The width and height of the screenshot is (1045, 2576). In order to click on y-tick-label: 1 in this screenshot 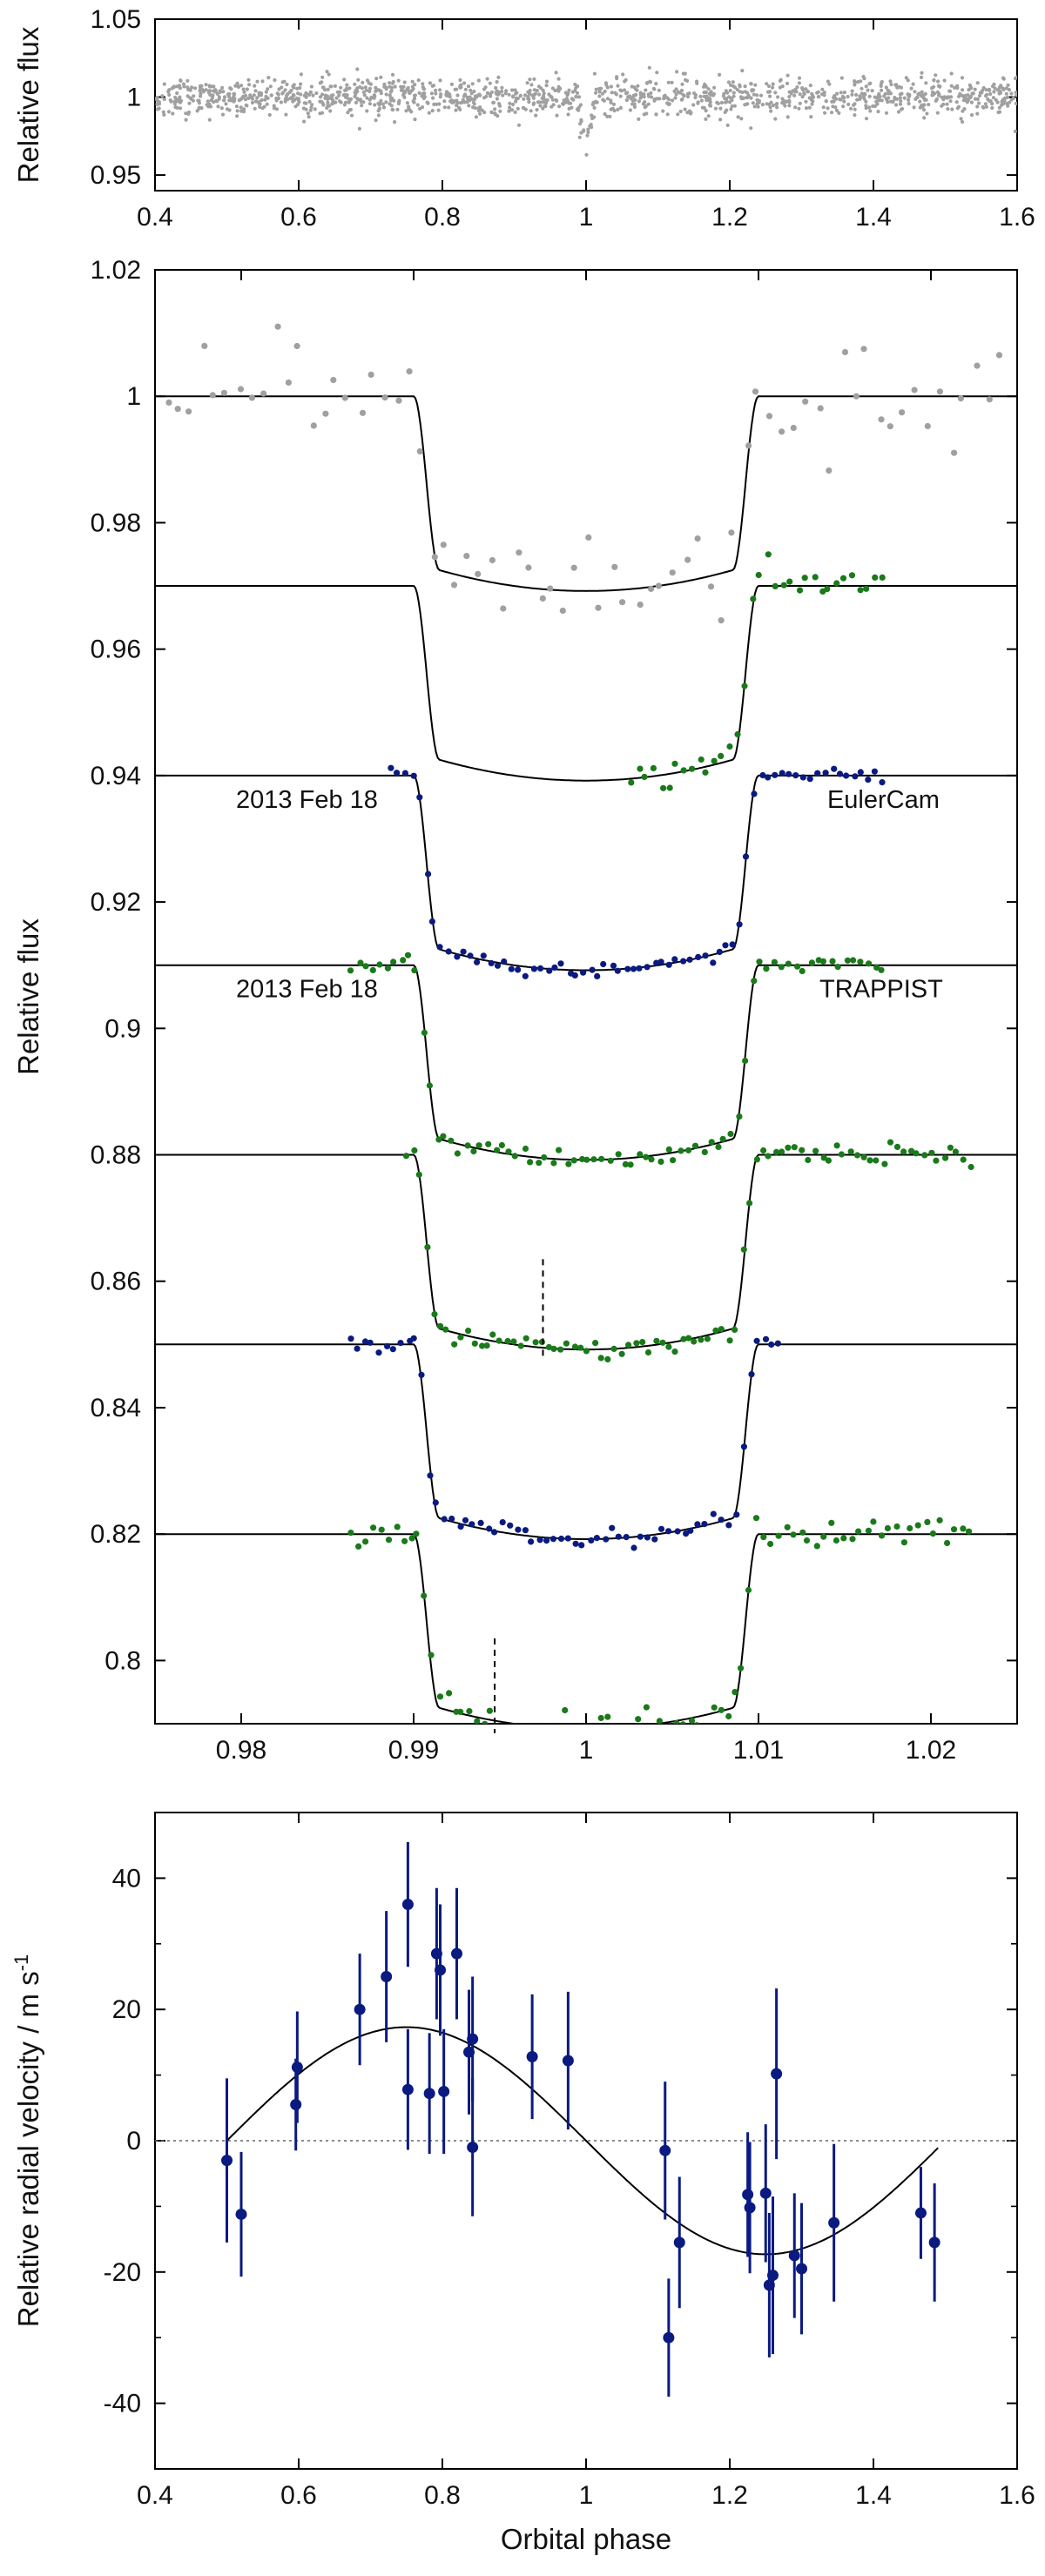, I will do `click(133, 98)`.